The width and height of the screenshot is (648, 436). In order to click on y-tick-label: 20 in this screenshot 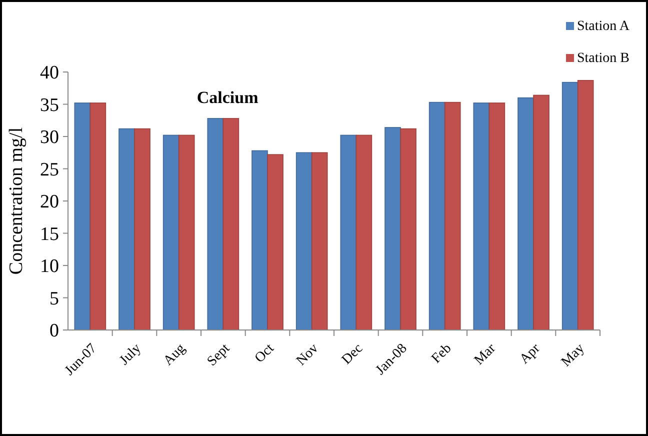, I will do `click(49, 202)`.